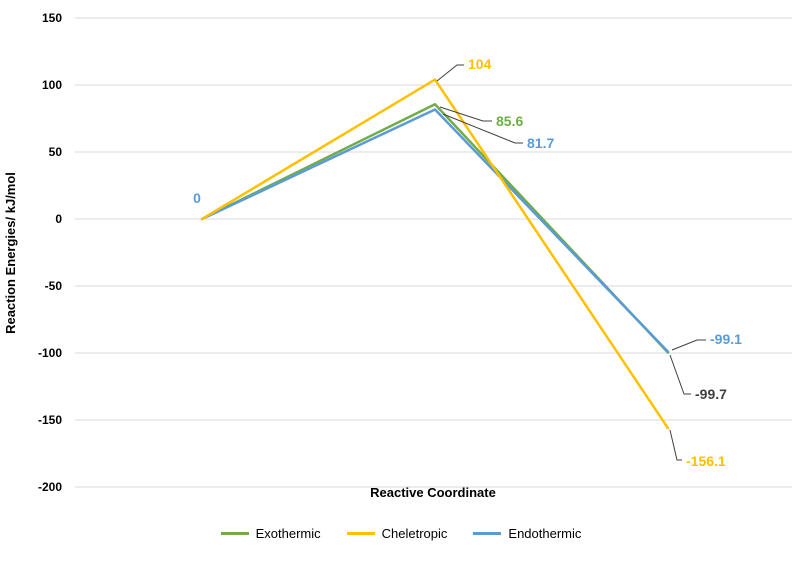 This screenshot has width=802, height=570. What do you see at coordinates (56, 152) in the screenshot?
I see `y-tick-label: 50` at bounding box center [56, 152].